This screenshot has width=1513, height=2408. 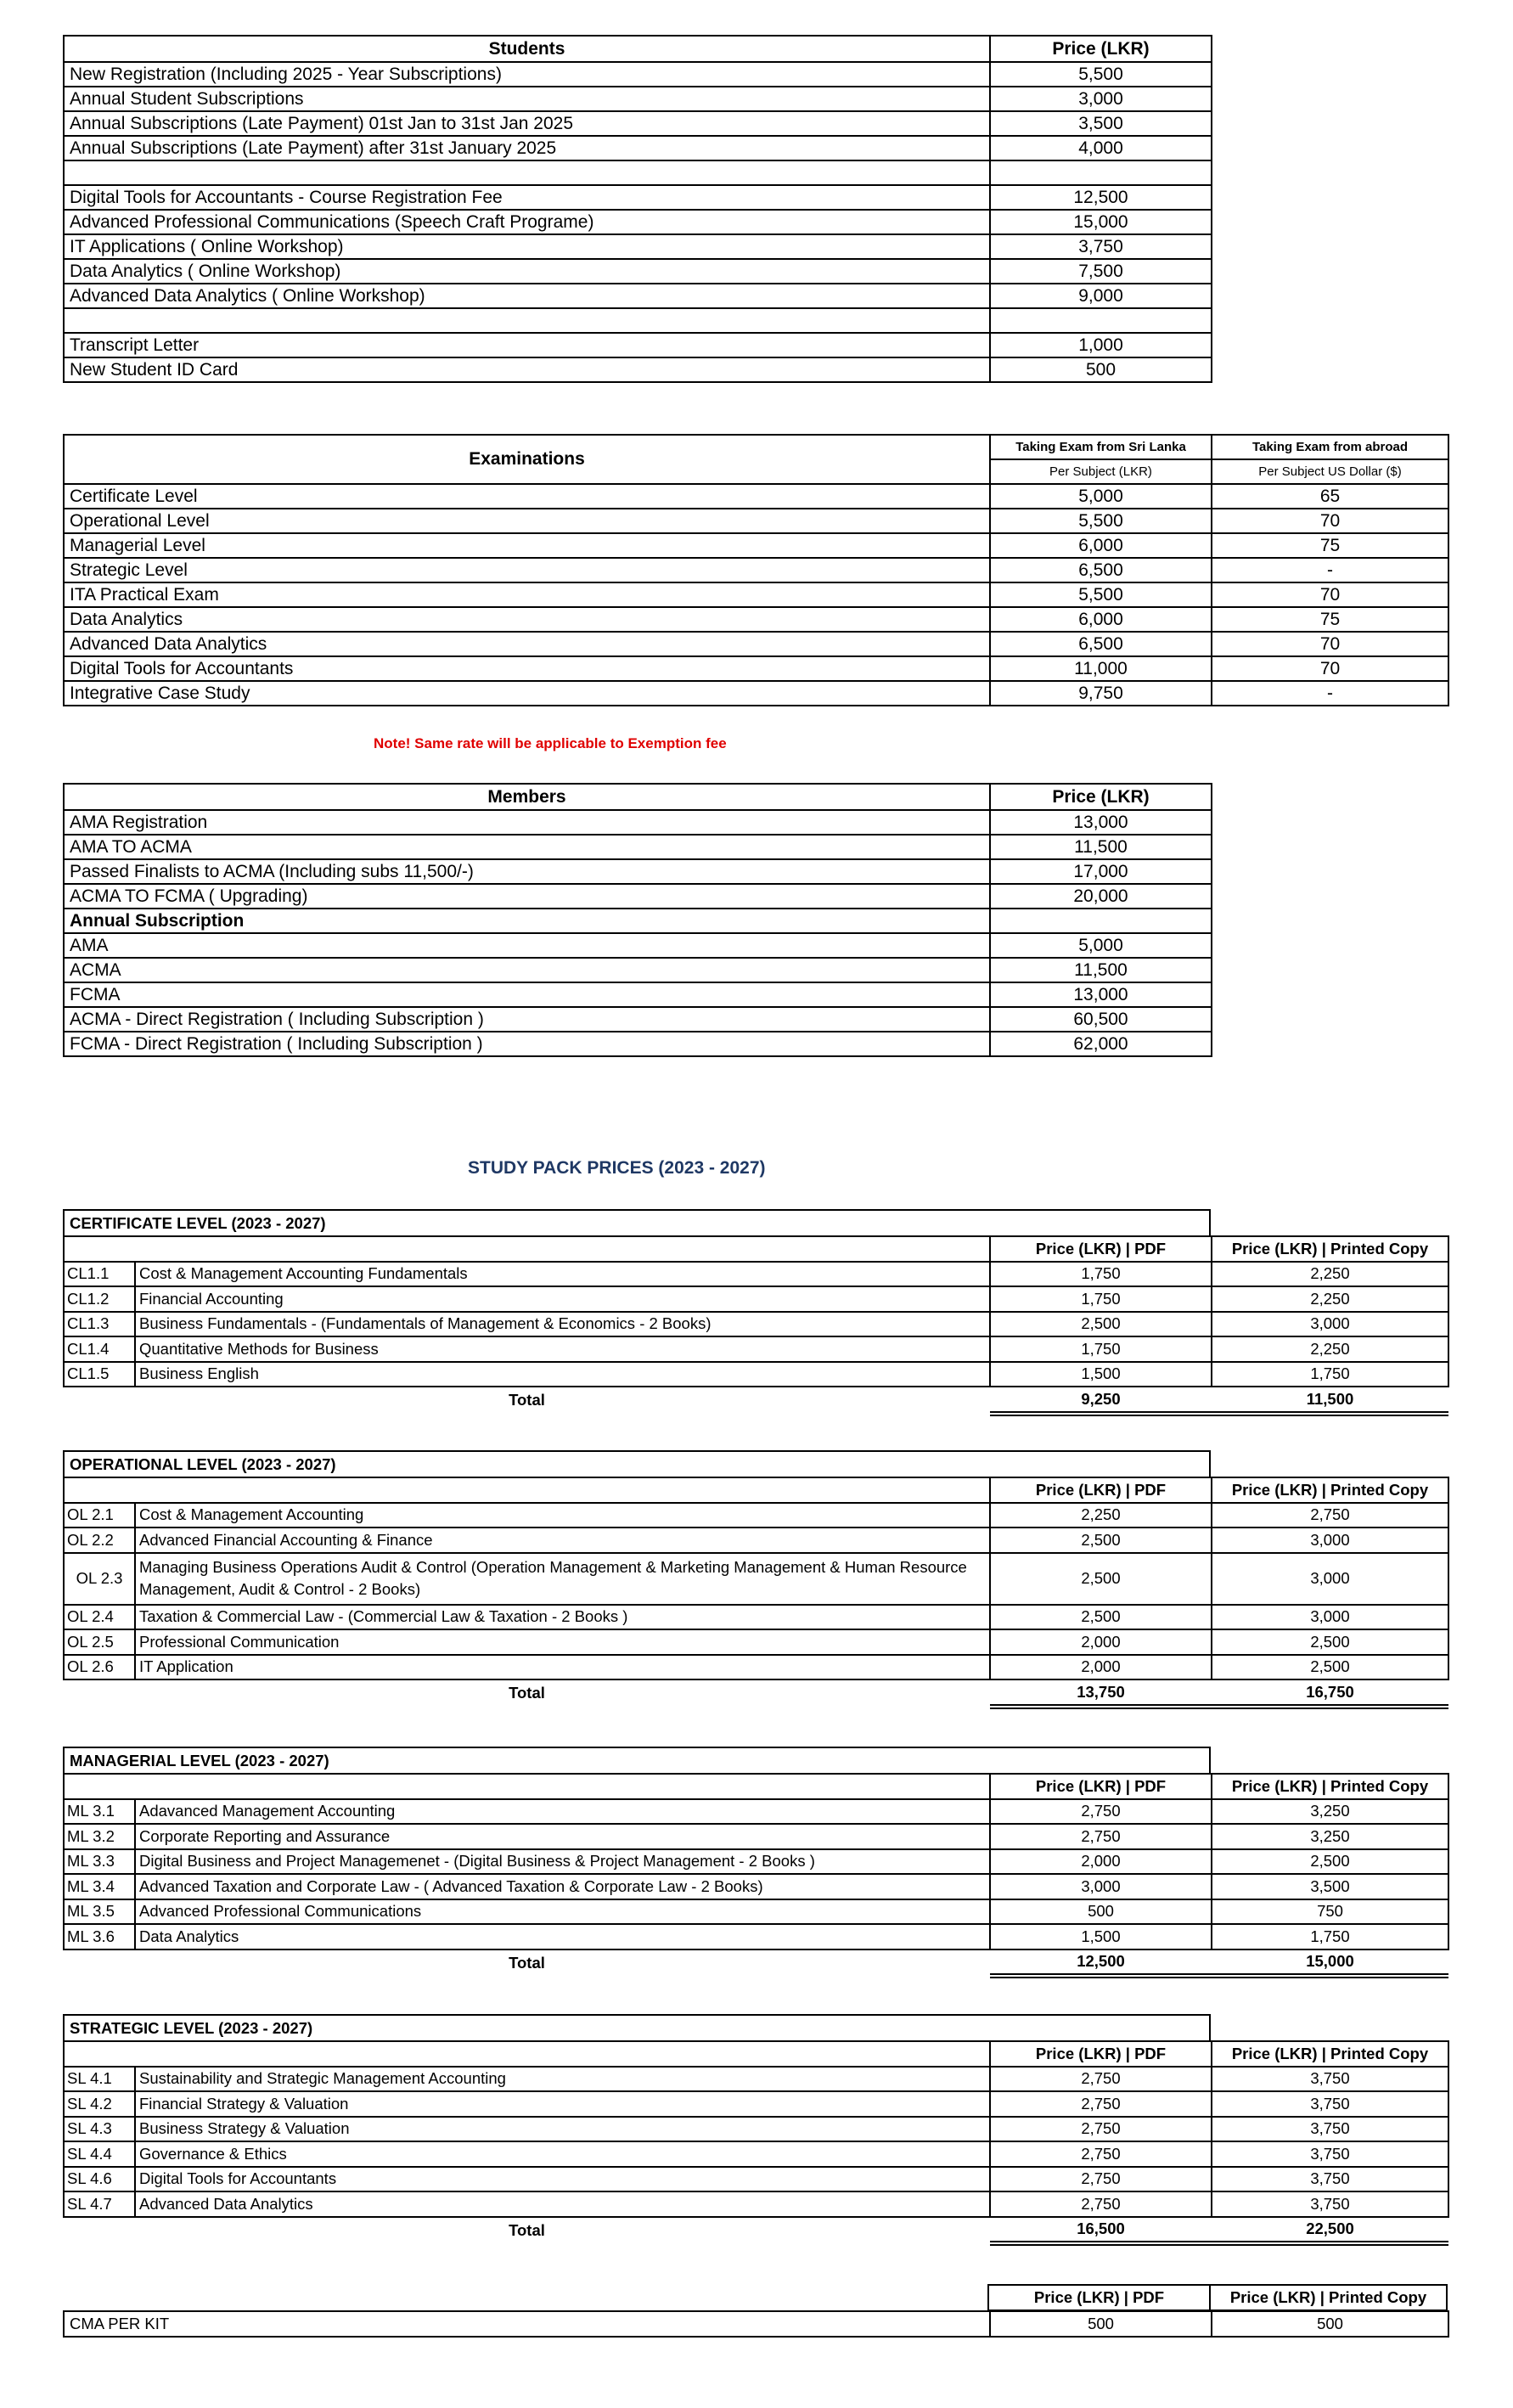 What do you see at coordinates (562, 1836) in the screenshot?
I see `subject-name: Corporate Reporting and Assurance` at bounding box center [562, 1836].